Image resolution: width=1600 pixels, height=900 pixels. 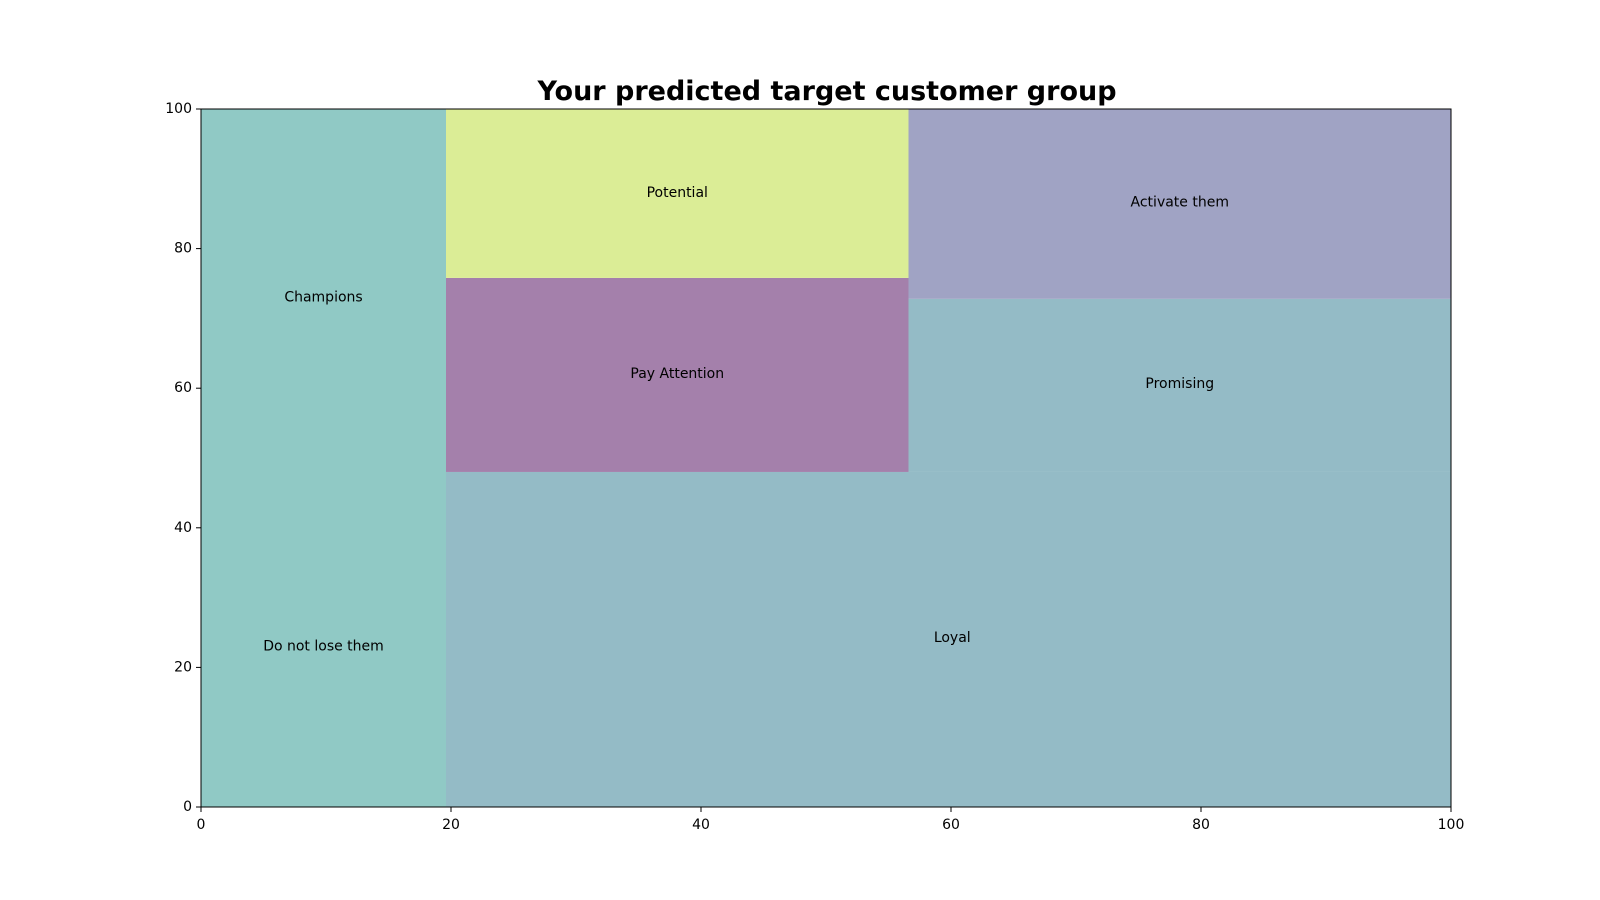 I want to click on chart-title: Your predicted target customer group, so click(x=826, y=91).